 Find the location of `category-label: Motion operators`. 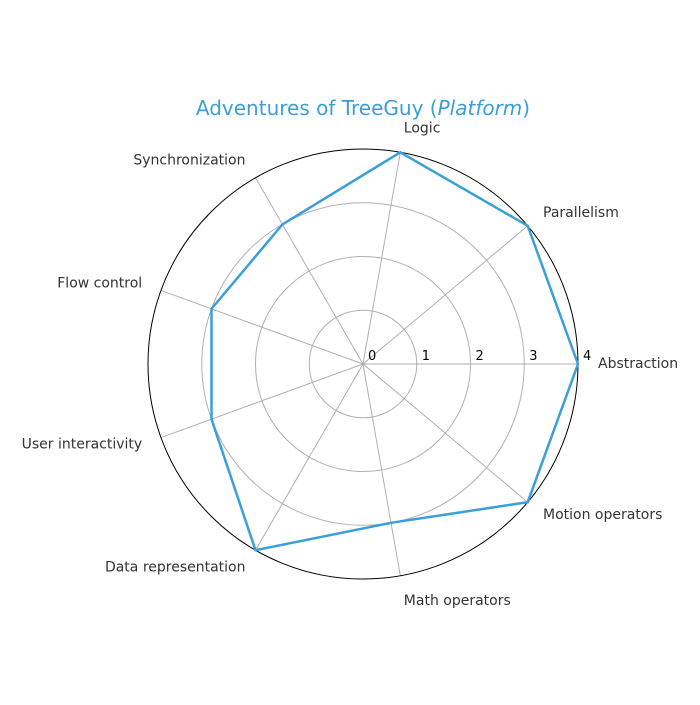

category-label: Motion operators is located at coordinates (602, 515).